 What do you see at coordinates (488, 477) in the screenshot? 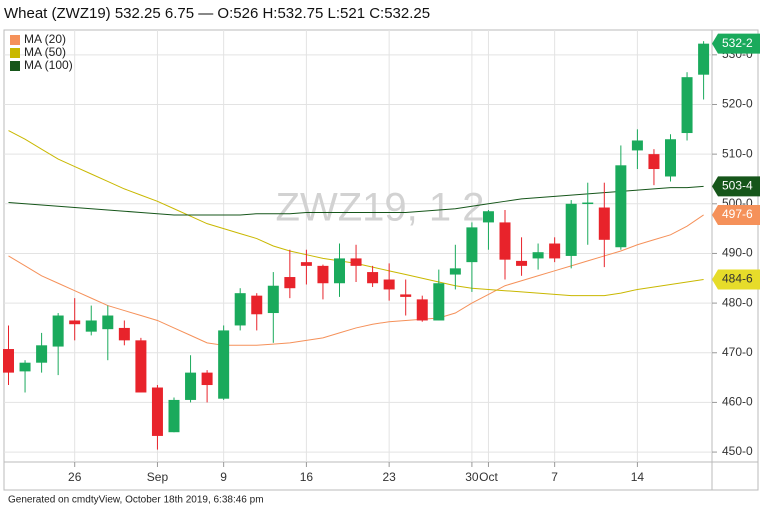
I see `x-tick-label: Oct` at bounding box center [488, 477].